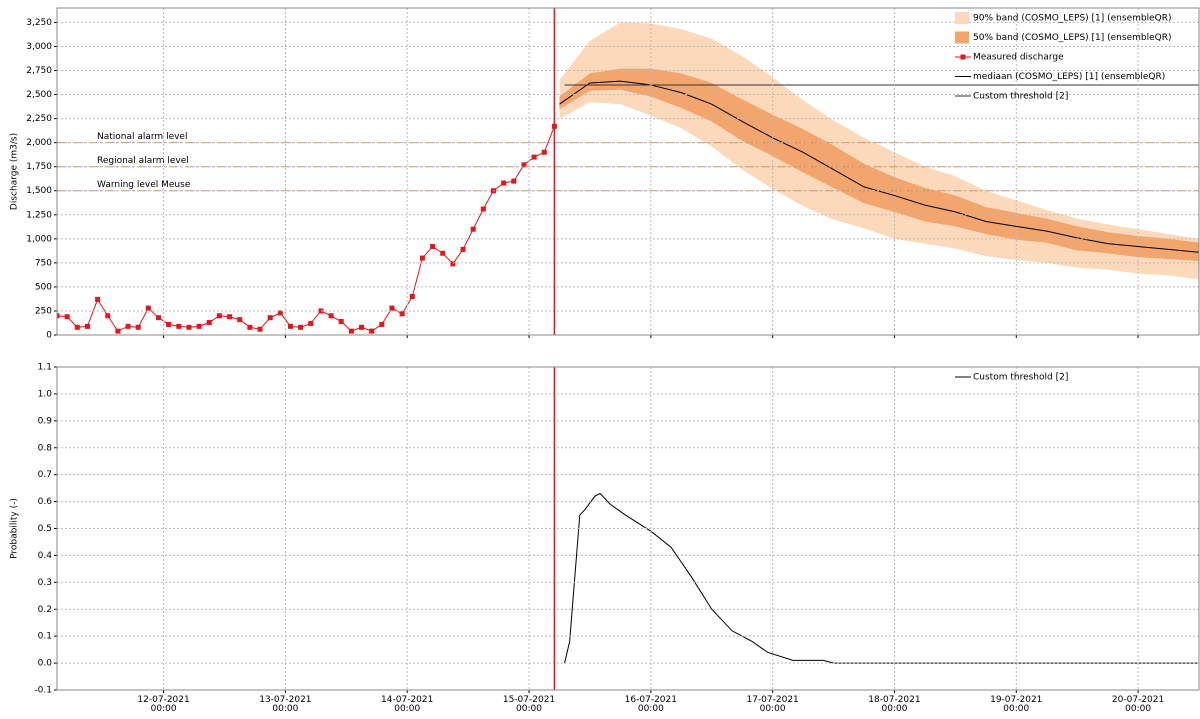  Describe the element at coordinates (15, 171) in the screenshot. I see `y-axis-label: Discharge (m3/s)` at that location.